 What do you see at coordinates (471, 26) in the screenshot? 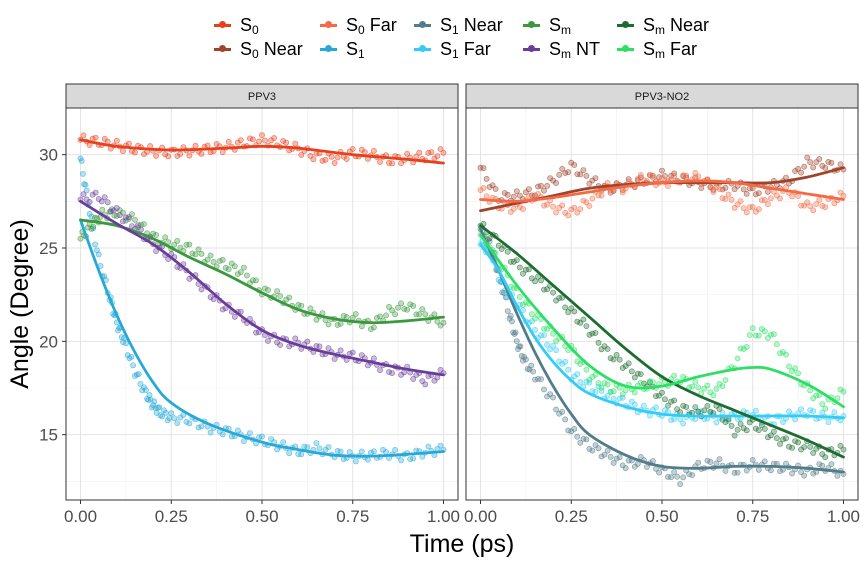
I see `legend-label: S1 Near` at bounding box center [471, 26].